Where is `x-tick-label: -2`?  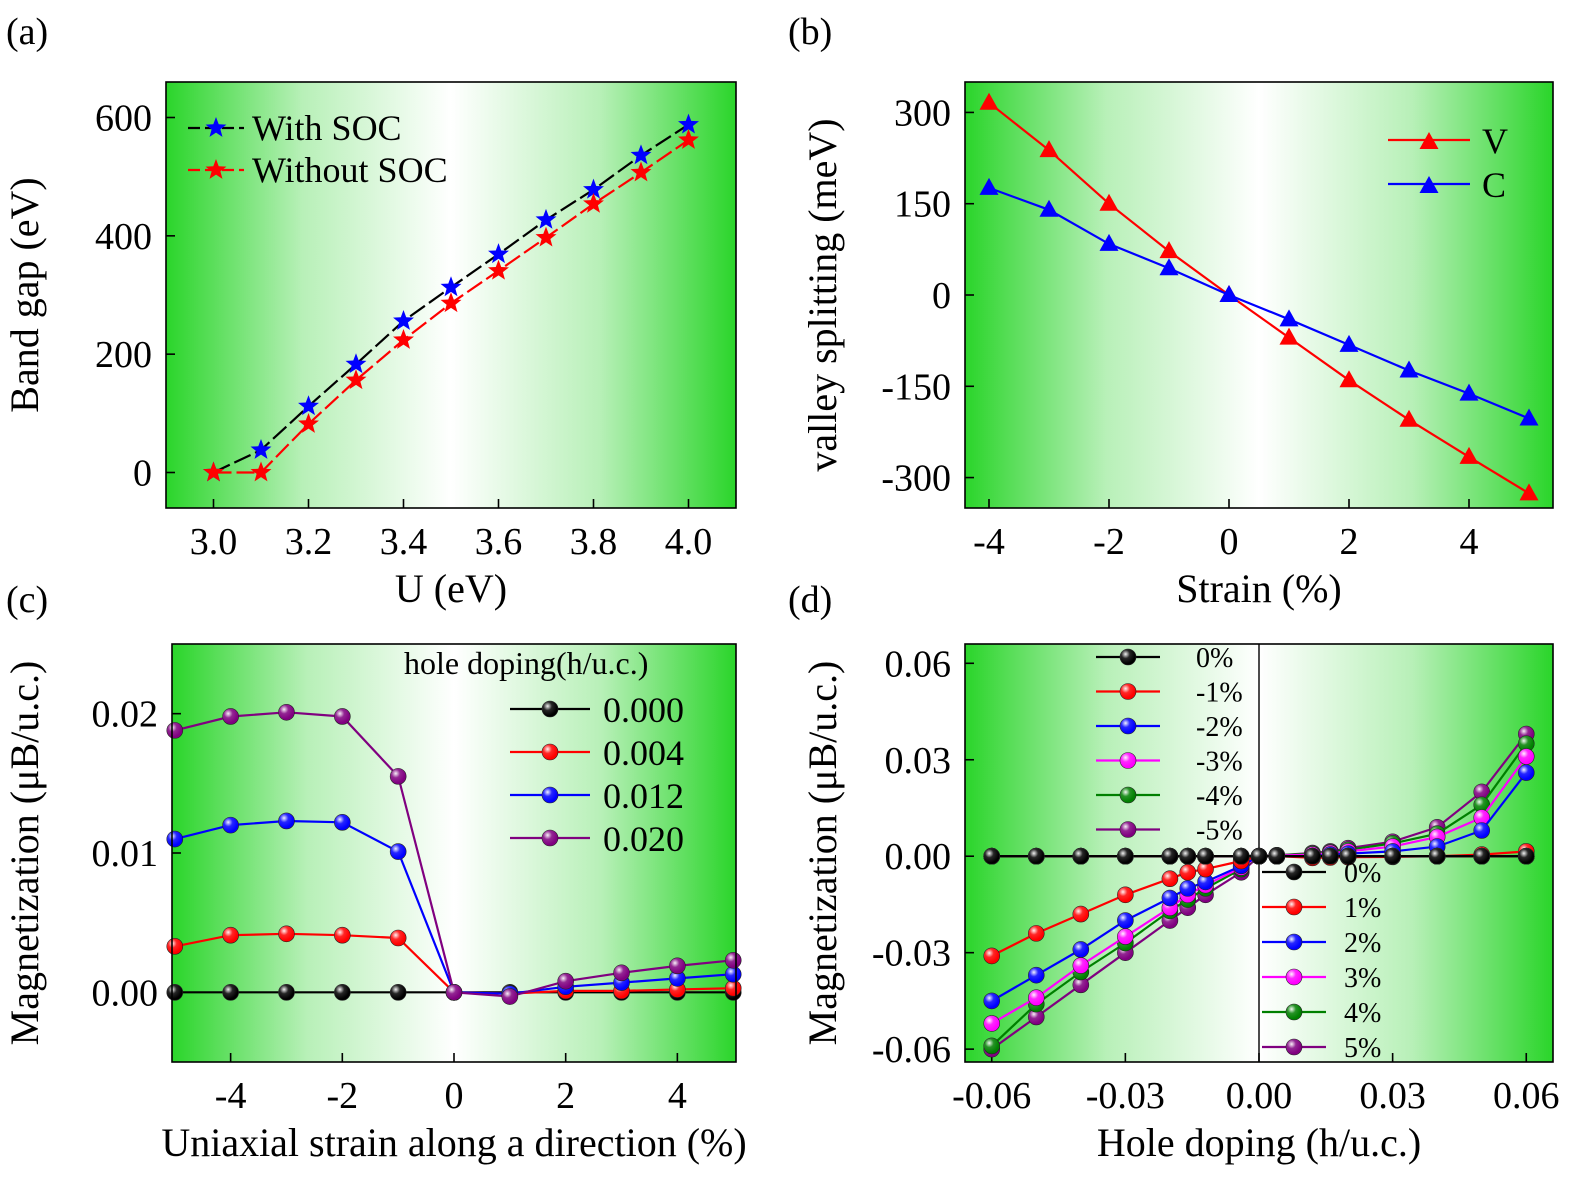 x-tick-label: -2 is located at coordinates (342, 1096).